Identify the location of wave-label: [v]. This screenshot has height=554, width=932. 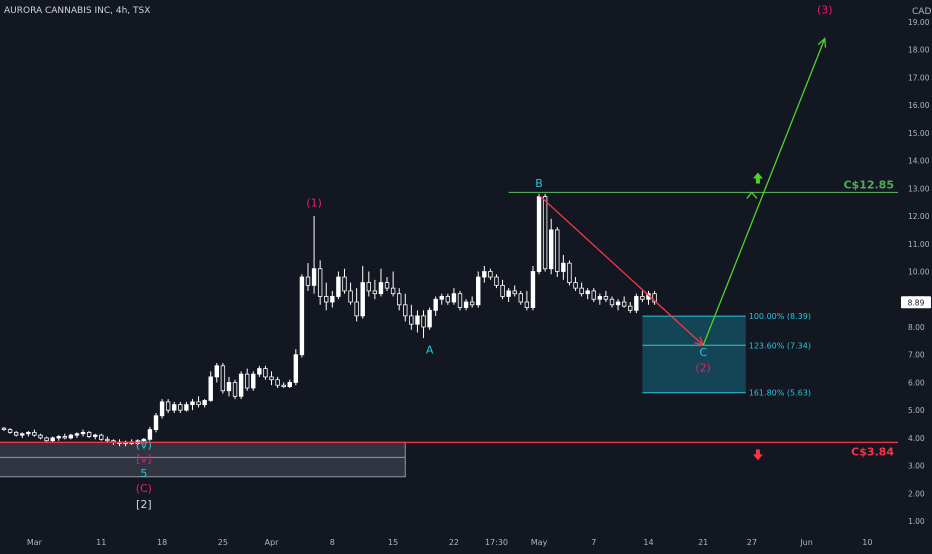
(143, 458).